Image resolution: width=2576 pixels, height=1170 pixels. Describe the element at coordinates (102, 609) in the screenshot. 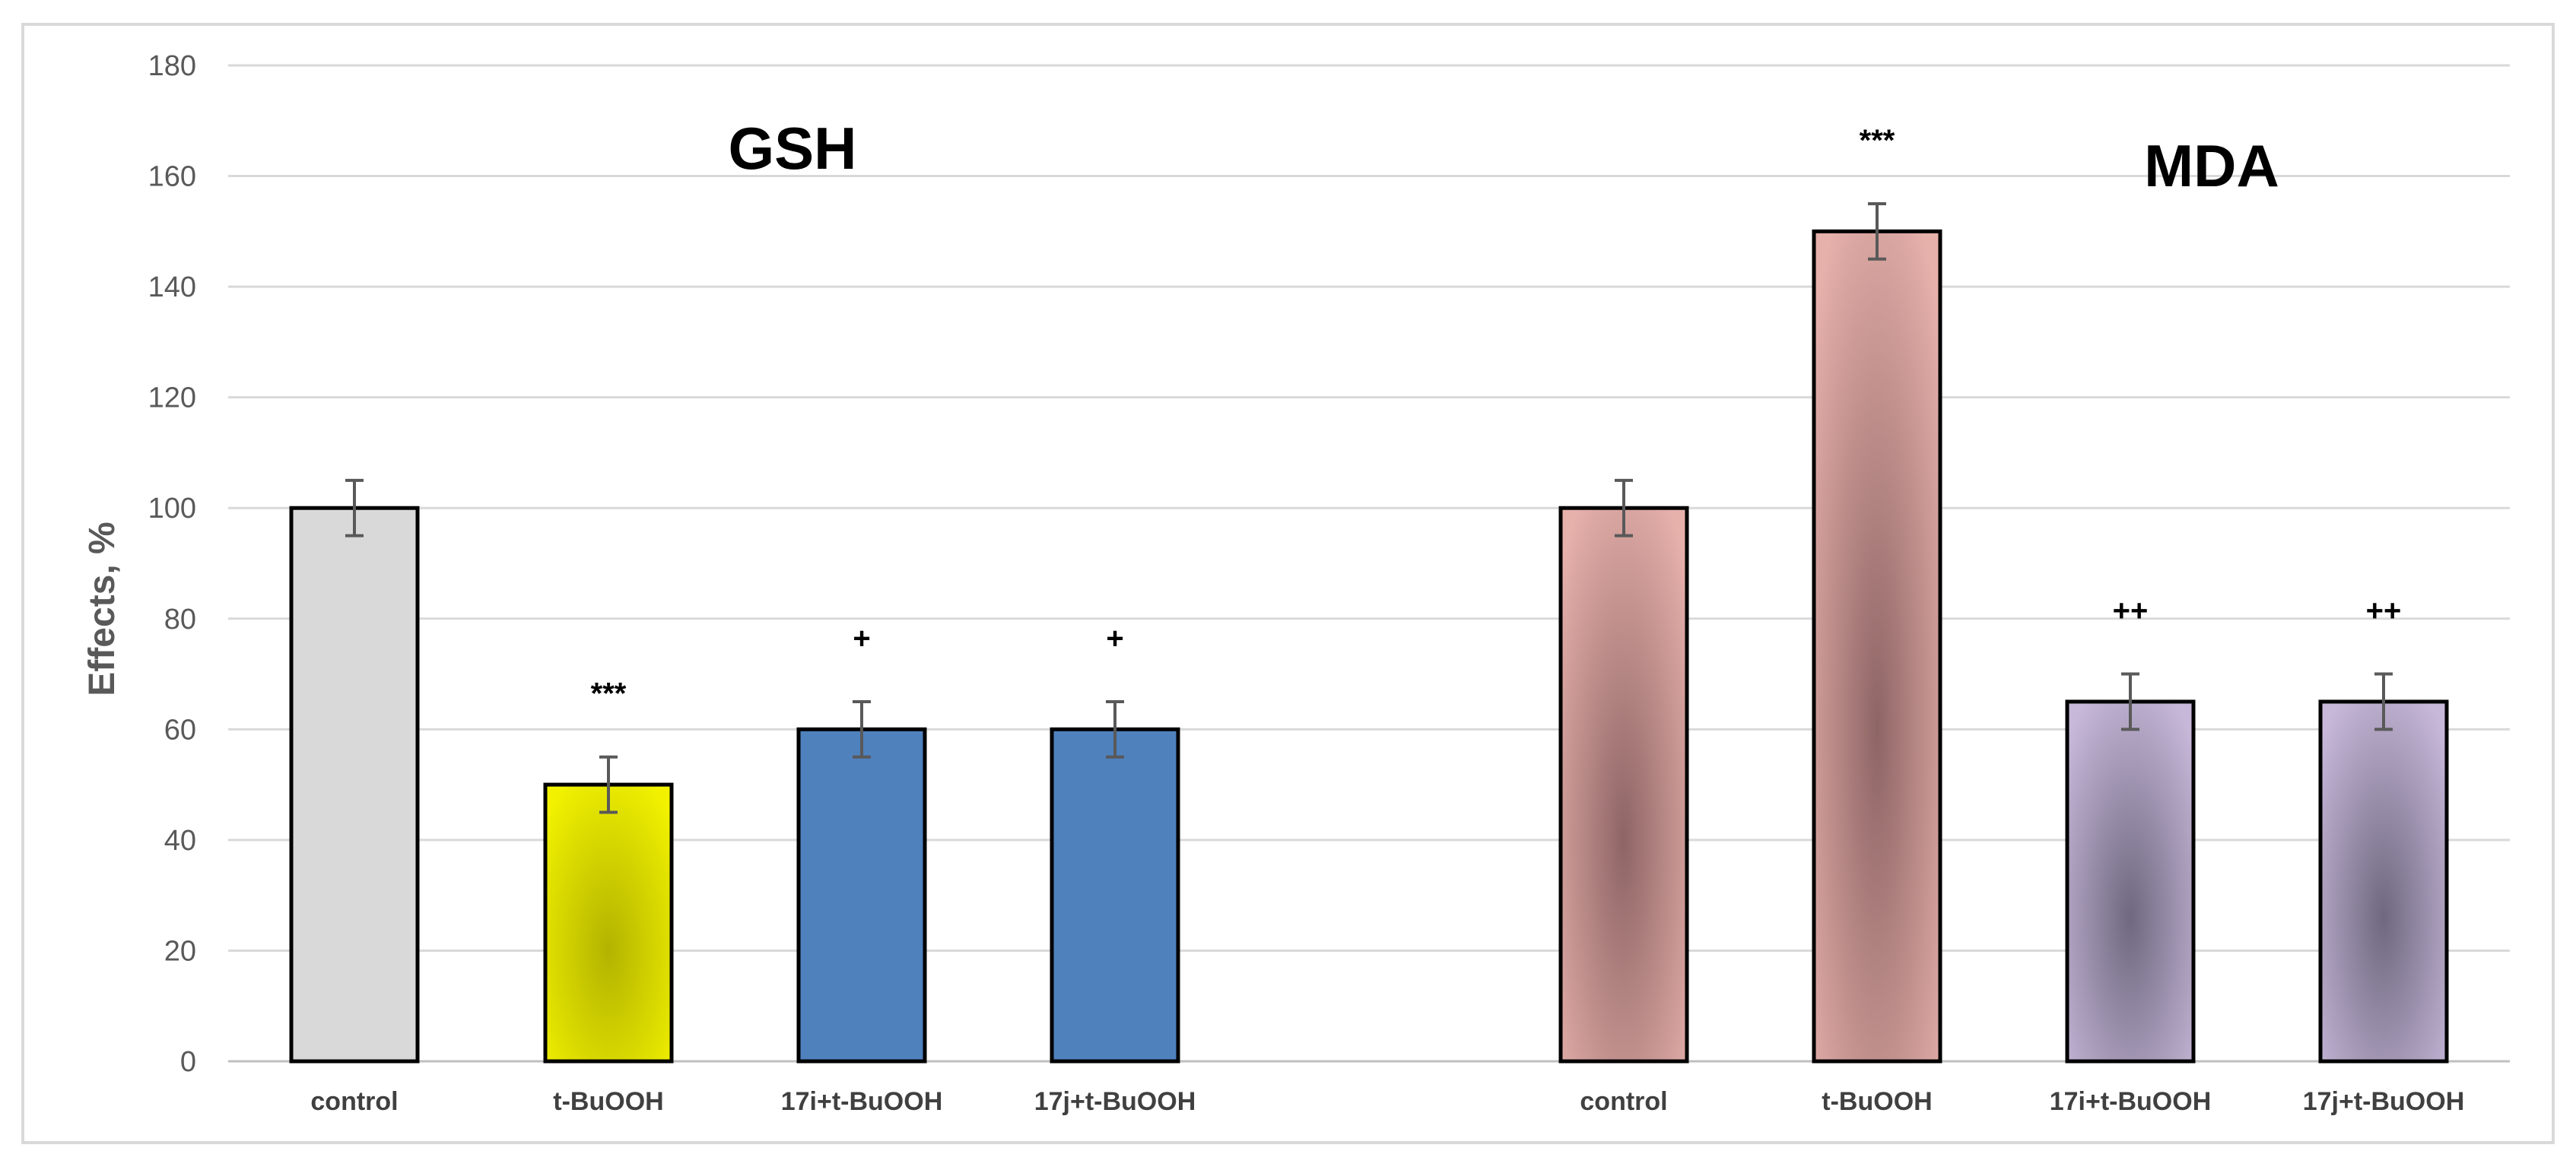

I see `y-axis-label: Effects, %` at that location.